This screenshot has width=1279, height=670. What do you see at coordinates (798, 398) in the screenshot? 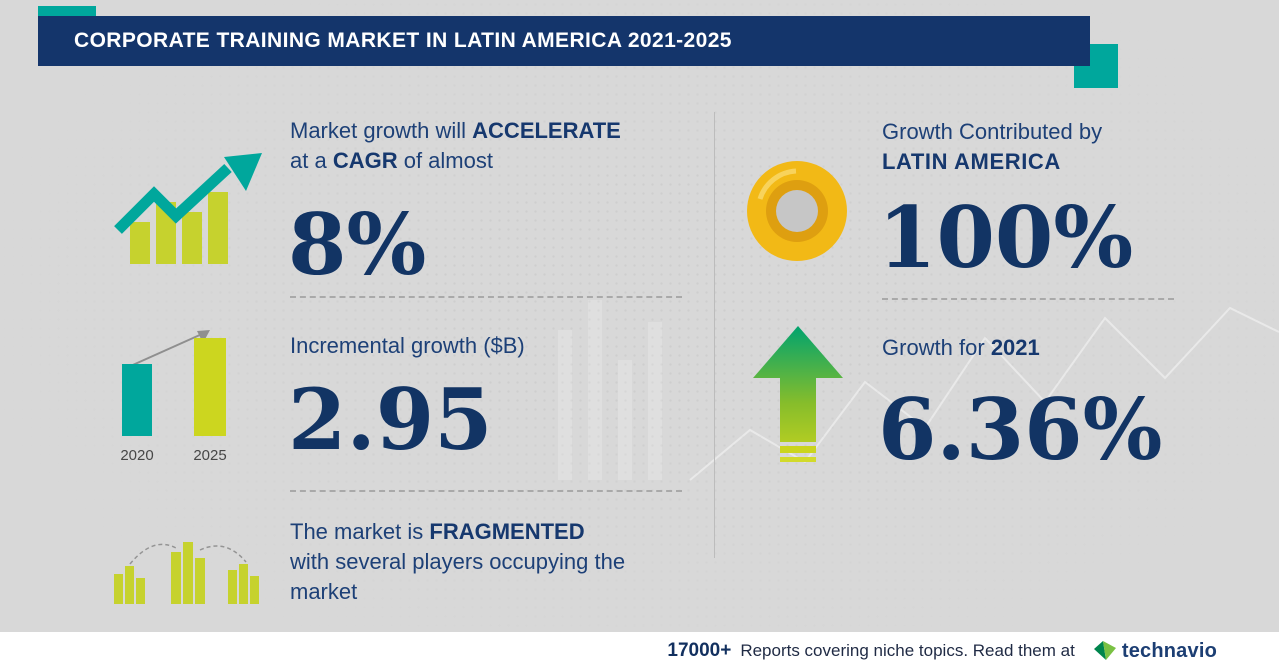
I see `up-arrow-icon` at bounding box center [798, 398].